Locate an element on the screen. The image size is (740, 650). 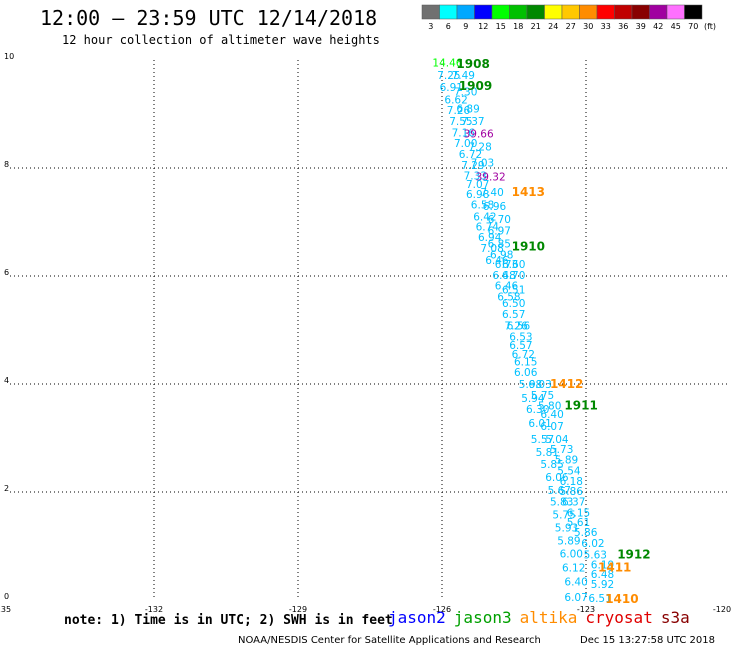
legend-value: 9 is located at coordinates (465, 26).